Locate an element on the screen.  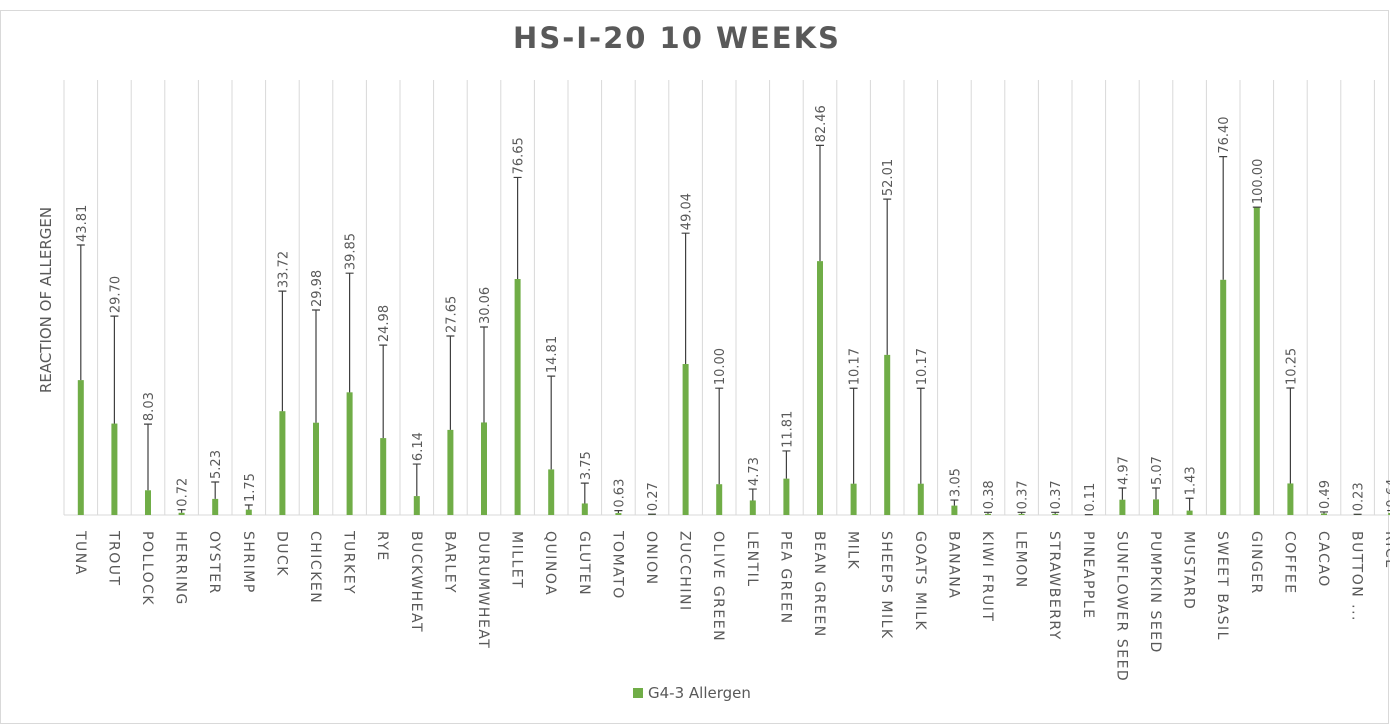
value-label: 24.98 is located at coordinates (384, 323).